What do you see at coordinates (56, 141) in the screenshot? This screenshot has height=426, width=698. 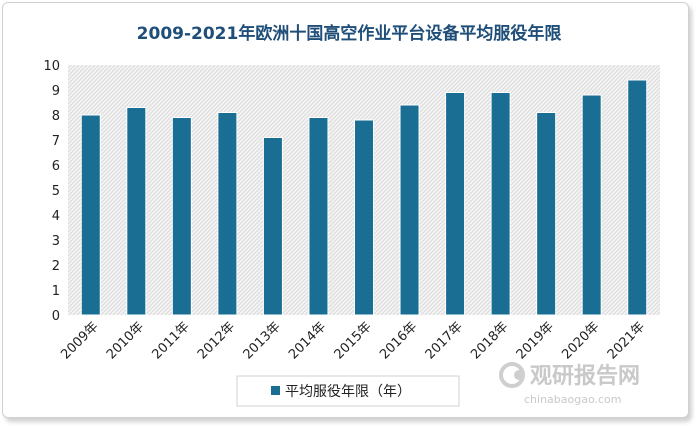 I see `y-tick-label: 7` at bounding box center [56, 141].